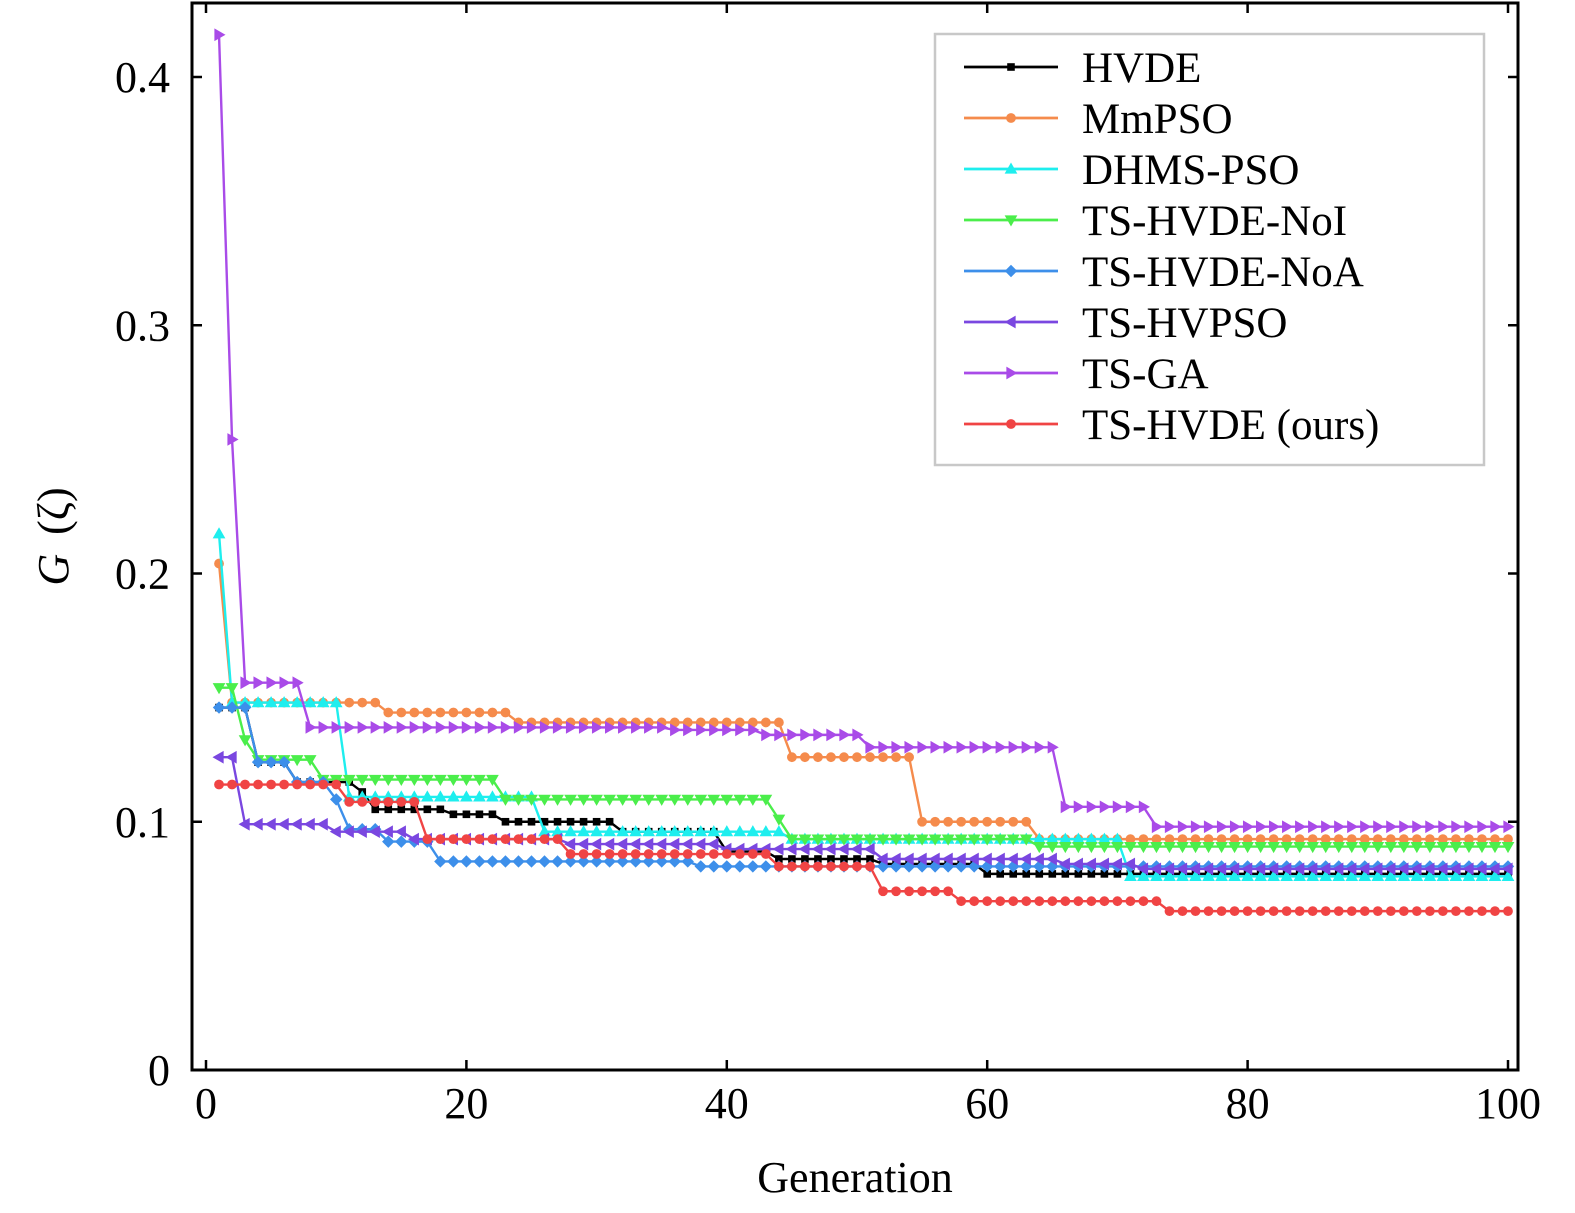 This screenshot has width=1575, height=1213. What do you see at coordinates (727, 1103) in the screenshot?
I see `x-tick-label: 40` at bounding box center [727, 1103].